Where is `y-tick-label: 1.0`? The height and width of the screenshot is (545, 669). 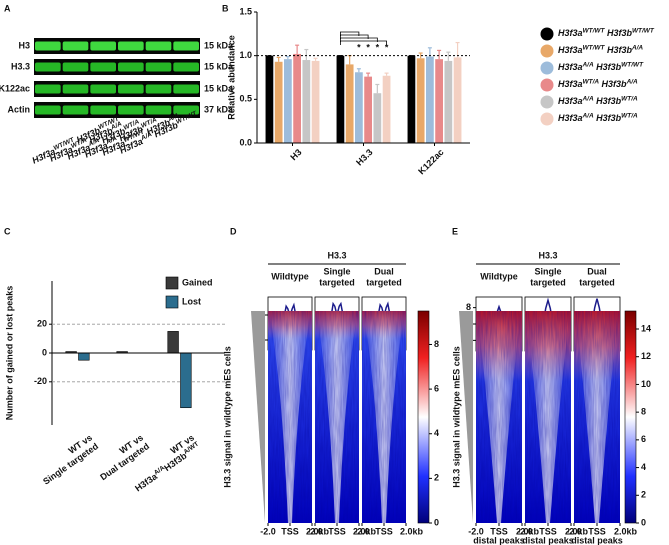 y-tick-label: 1.0 is located at coordinates (245, 55).